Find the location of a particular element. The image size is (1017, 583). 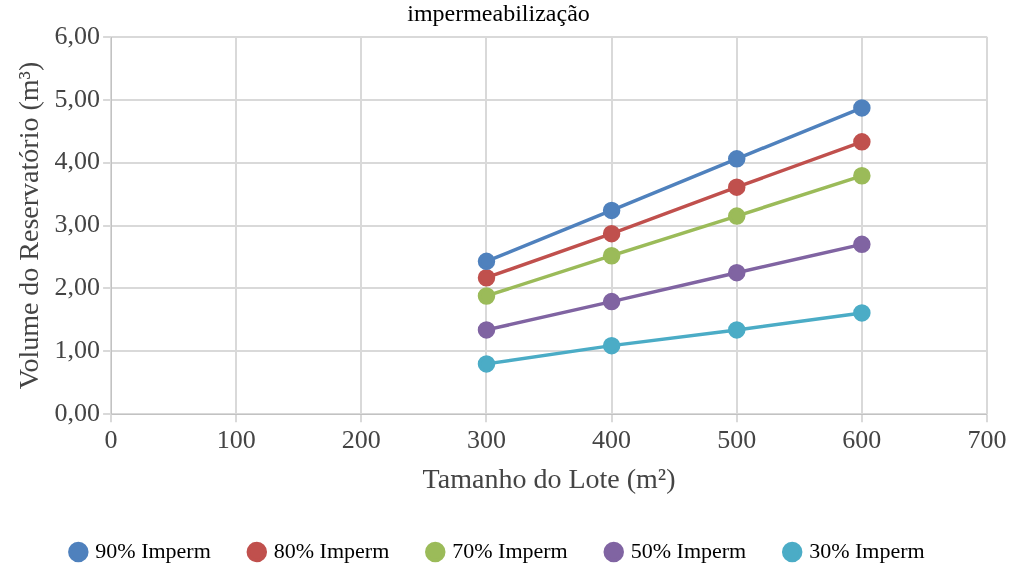

legend-label: 70% Imperm is located at coordinates (510, 550).